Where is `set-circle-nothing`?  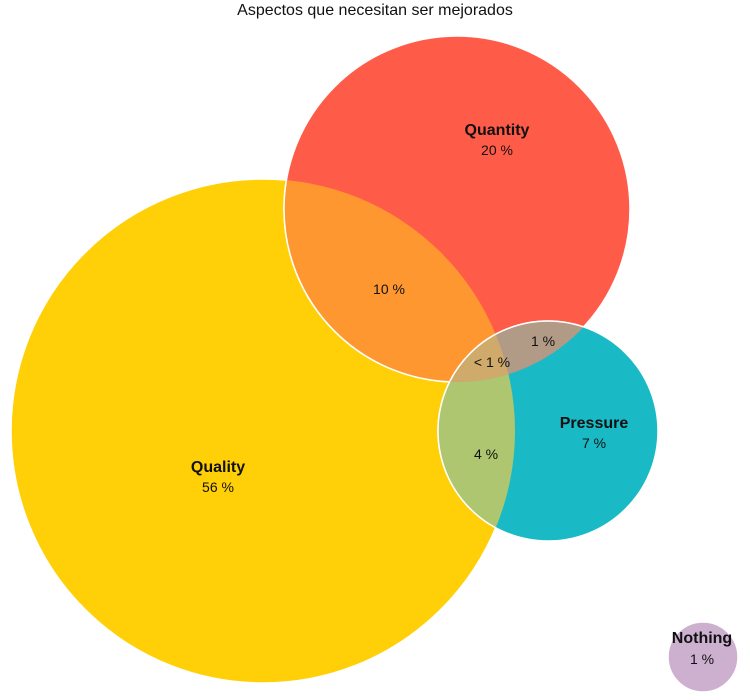 set-circle-nothing is located at coordinates (703, 657).